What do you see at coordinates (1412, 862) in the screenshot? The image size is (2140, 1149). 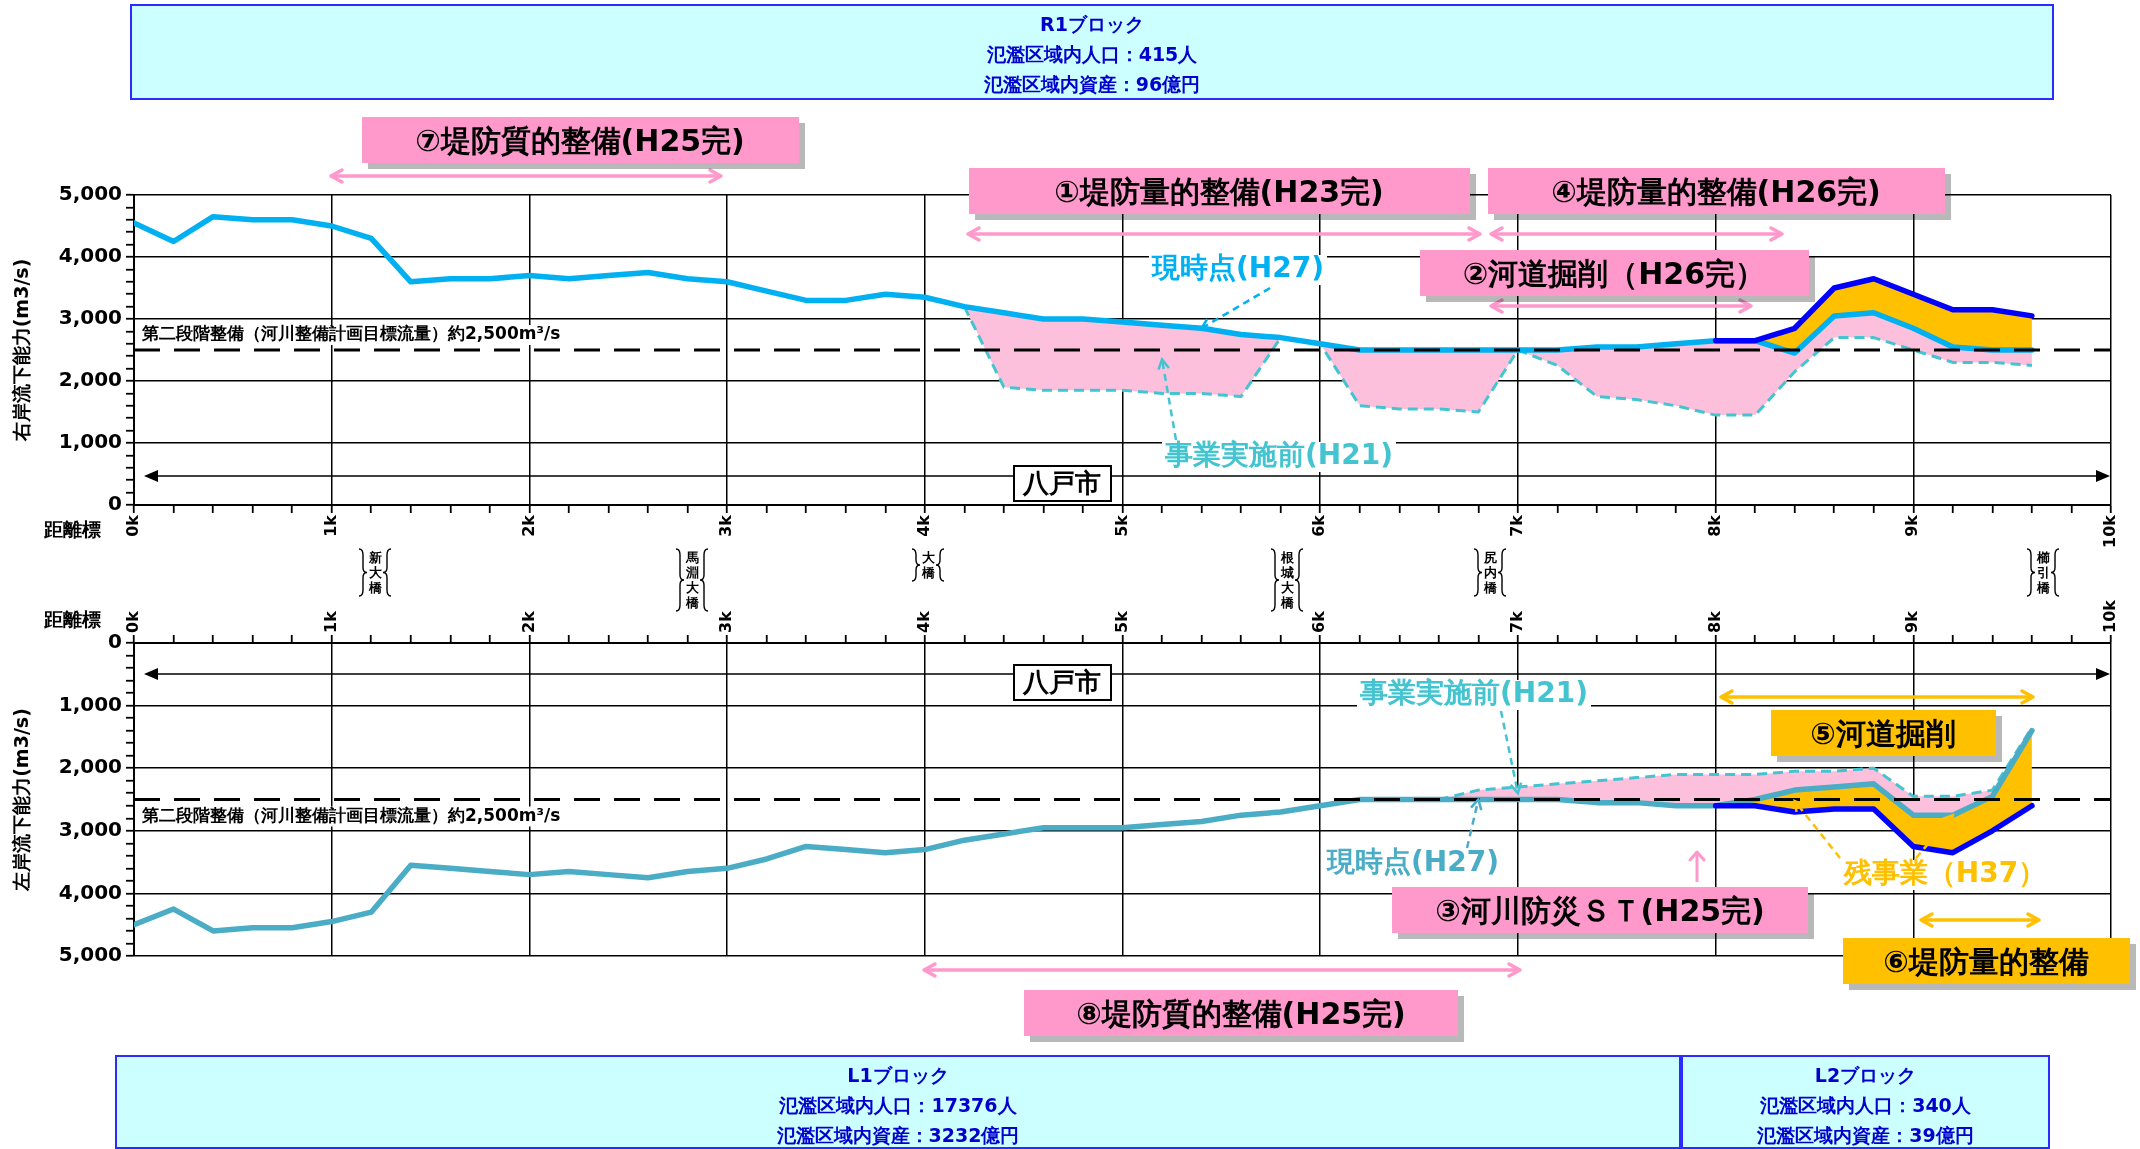 I see `legend-label: 現時点(H27)` at bounding box center [1412, 862].